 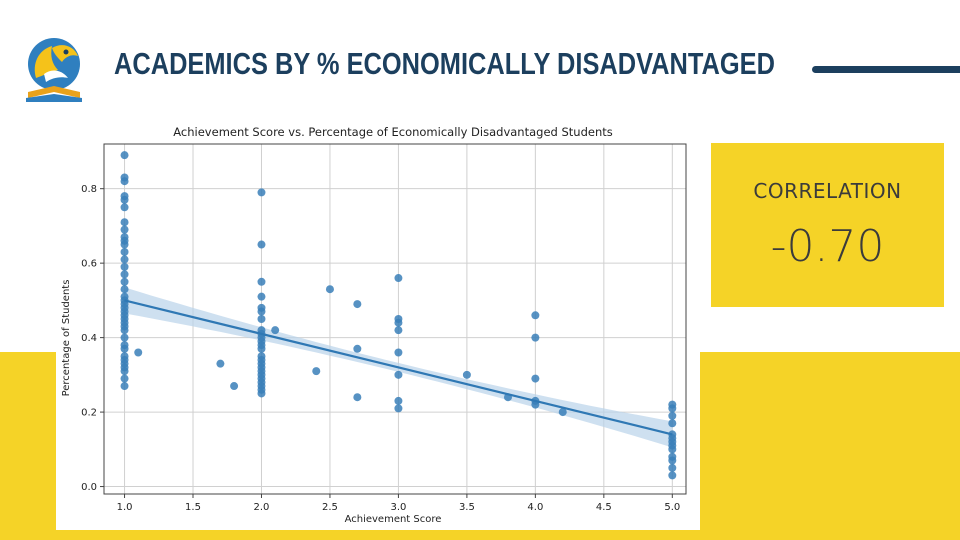 What do you see at coordinates (89, 338) in the screenshot?
I see `y-tick-label: 0.4` at bounding box center [89, 338].